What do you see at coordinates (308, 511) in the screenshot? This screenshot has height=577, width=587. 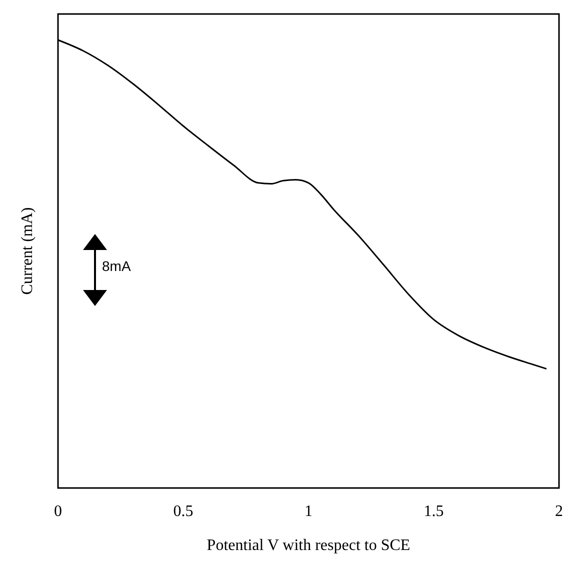 I see `x-tick-label: 1` at bounding box center [308, 511].